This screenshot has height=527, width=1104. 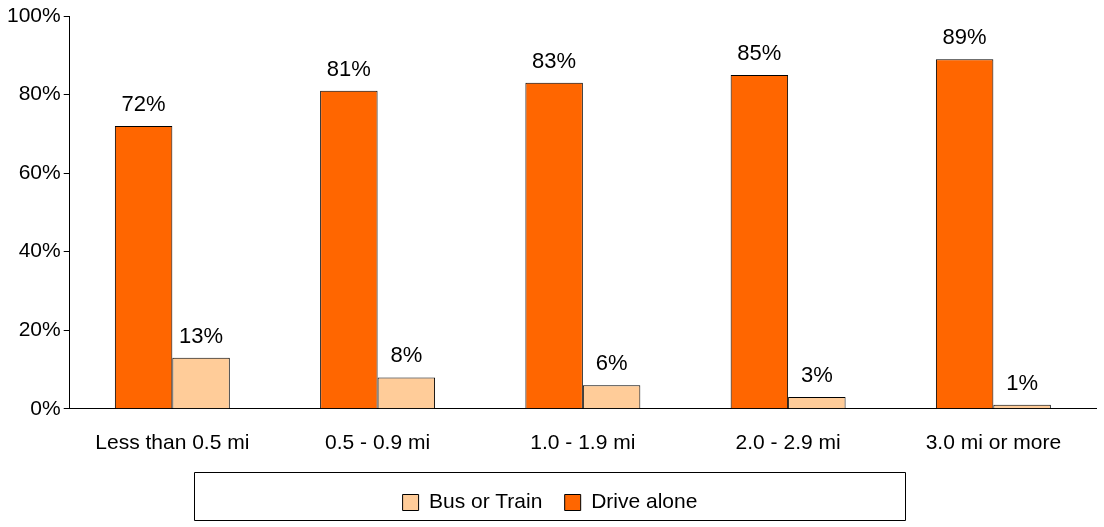 I want to click on data-label: 83%, so click(x=554, y=60).